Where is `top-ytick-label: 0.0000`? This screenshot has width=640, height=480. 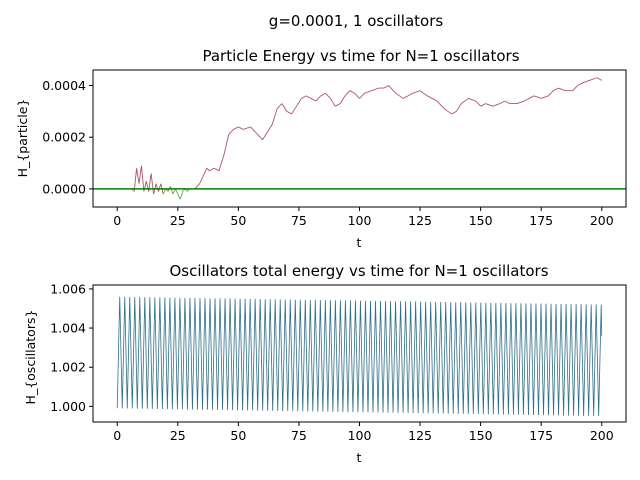
top-ytick-label: 0.0000 is located at coordinates (64, 188).